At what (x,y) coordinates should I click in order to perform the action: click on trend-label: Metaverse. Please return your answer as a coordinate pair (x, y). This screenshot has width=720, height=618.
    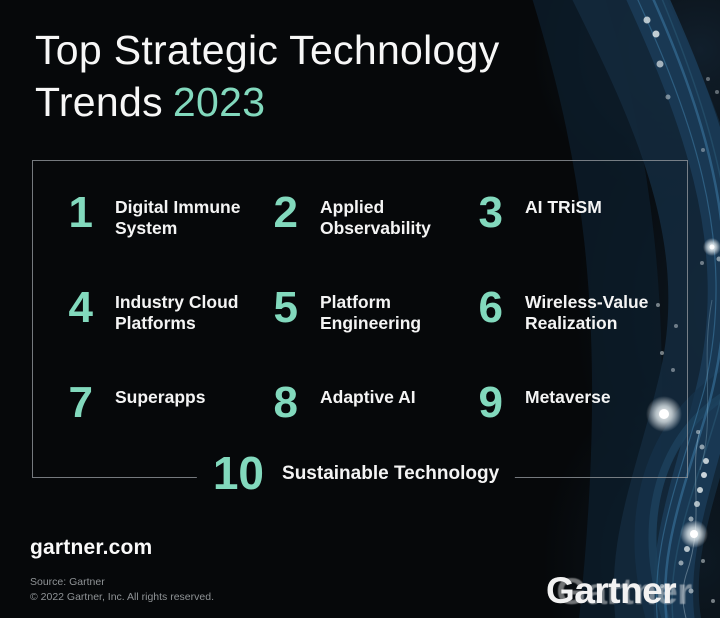
    Looking at the image, I should click on (568, 397).